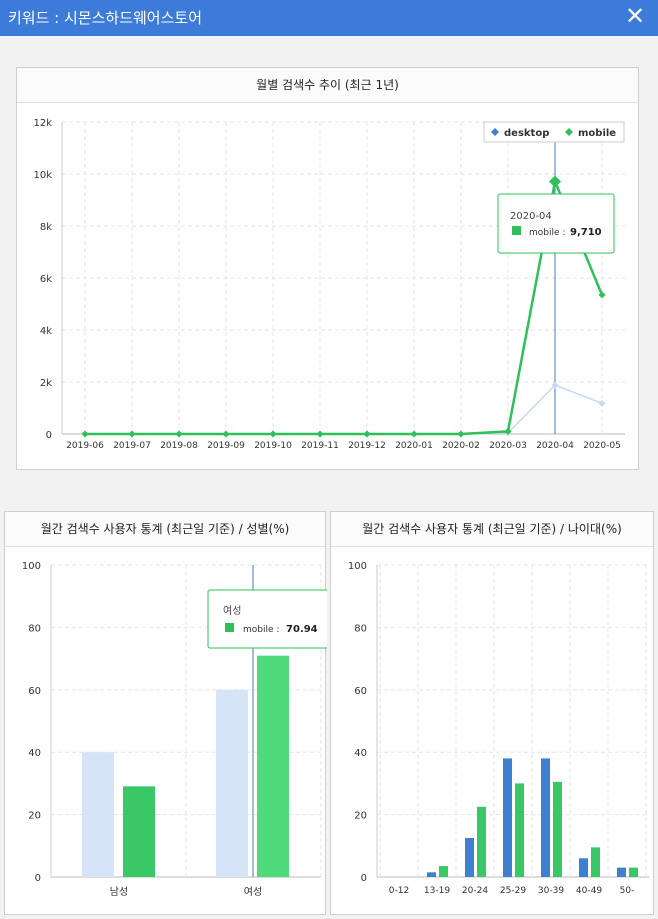 The height and width of the screenshot is (919, 658). Describe the element at coordinates (179, 446) in the screenshot. I see `x-tick-label: 2019-08` at that location.